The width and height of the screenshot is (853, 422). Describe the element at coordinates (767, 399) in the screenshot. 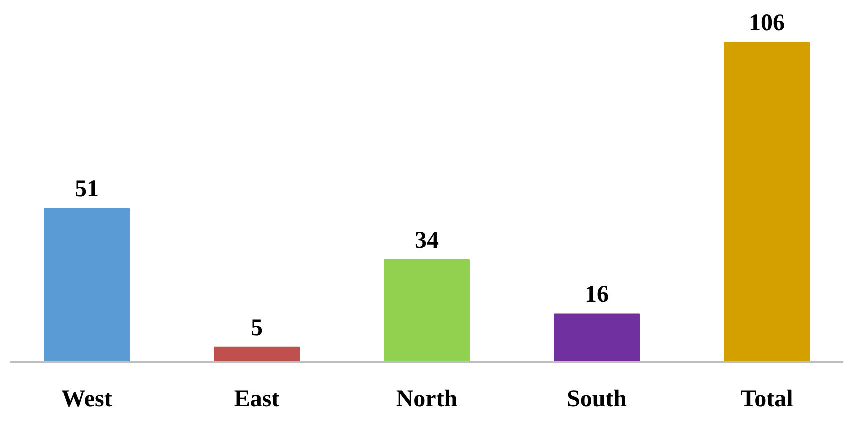

I see `x-tick-label: Total` at that location.